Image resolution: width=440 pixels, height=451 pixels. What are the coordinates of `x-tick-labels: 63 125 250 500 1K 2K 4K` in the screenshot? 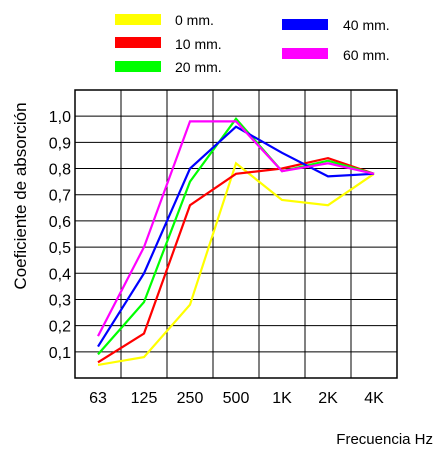 It's located at (236, 398).